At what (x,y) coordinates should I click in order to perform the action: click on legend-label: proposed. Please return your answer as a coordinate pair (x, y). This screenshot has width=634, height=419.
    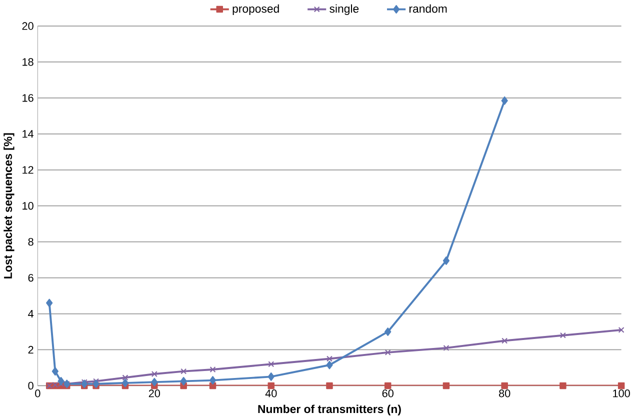
    Looking at the image, I should click on (255, 10).